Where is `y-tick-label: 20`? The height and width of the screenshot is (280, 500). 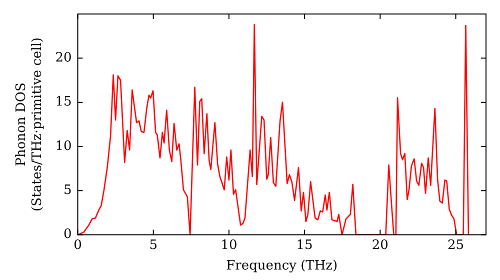
y-tick-label: 20 is located at coordinates (63, 58).